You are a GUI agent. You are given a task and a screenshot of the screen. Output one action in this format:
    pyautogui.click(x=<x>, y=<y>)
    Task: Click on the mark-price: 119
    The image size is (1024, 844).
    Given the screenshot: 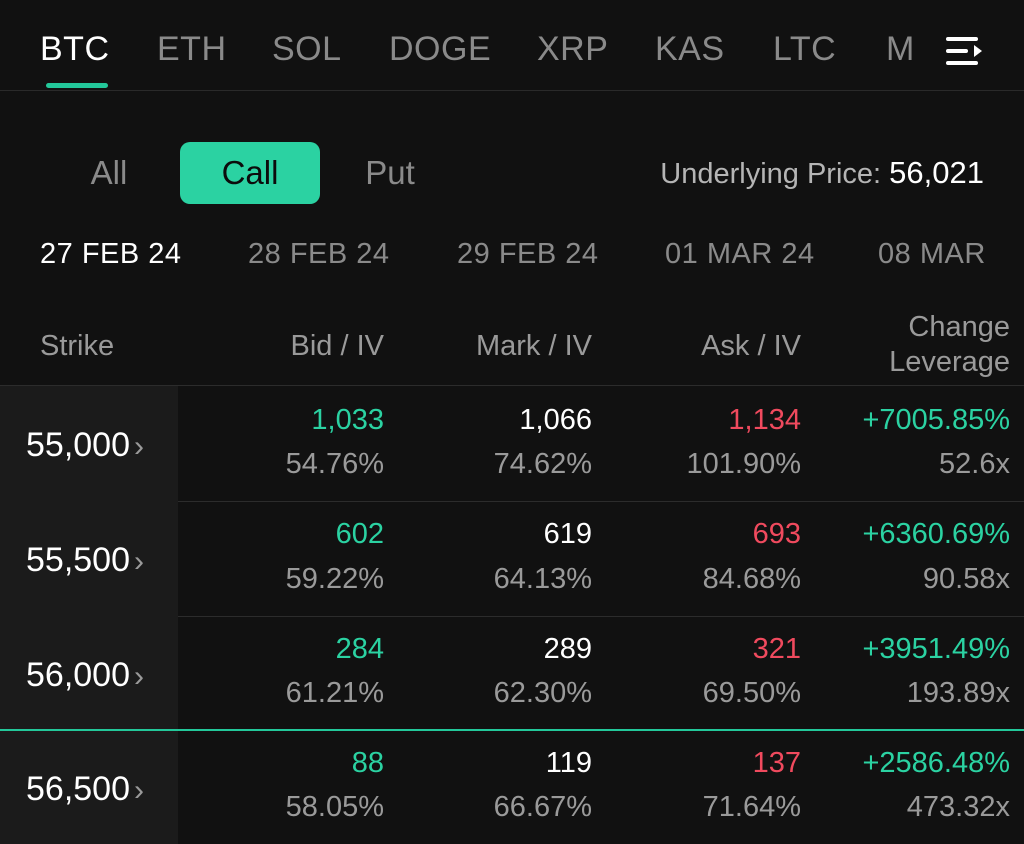 What is the action you would take?
    pyautogui.click(x=568, y=763)
    